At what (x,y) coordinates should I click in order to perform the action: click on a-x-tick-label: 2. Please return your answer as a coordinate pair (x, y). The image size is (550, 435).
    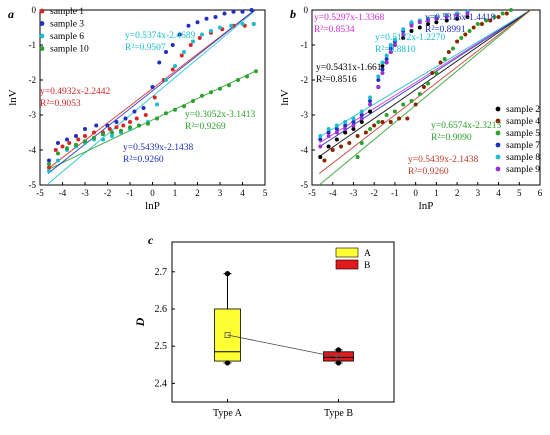
    Looking at the image, I should click on (197, 193).